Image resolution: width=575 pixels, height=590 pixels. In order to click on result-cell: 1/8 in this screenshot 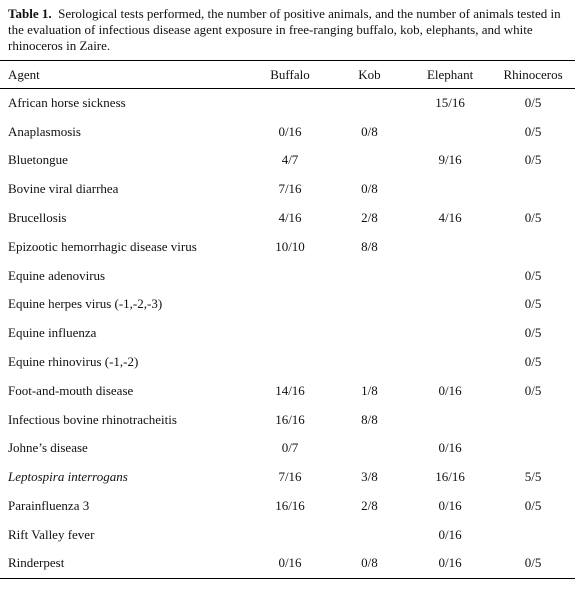, I will do `click(369, 390)`.